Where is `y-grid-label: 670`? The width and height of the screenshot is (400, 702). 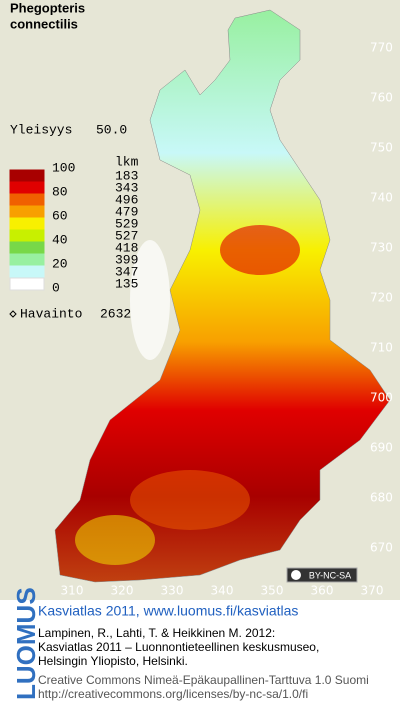
y-grid-label: 670 is located at coordinates (381, 548).